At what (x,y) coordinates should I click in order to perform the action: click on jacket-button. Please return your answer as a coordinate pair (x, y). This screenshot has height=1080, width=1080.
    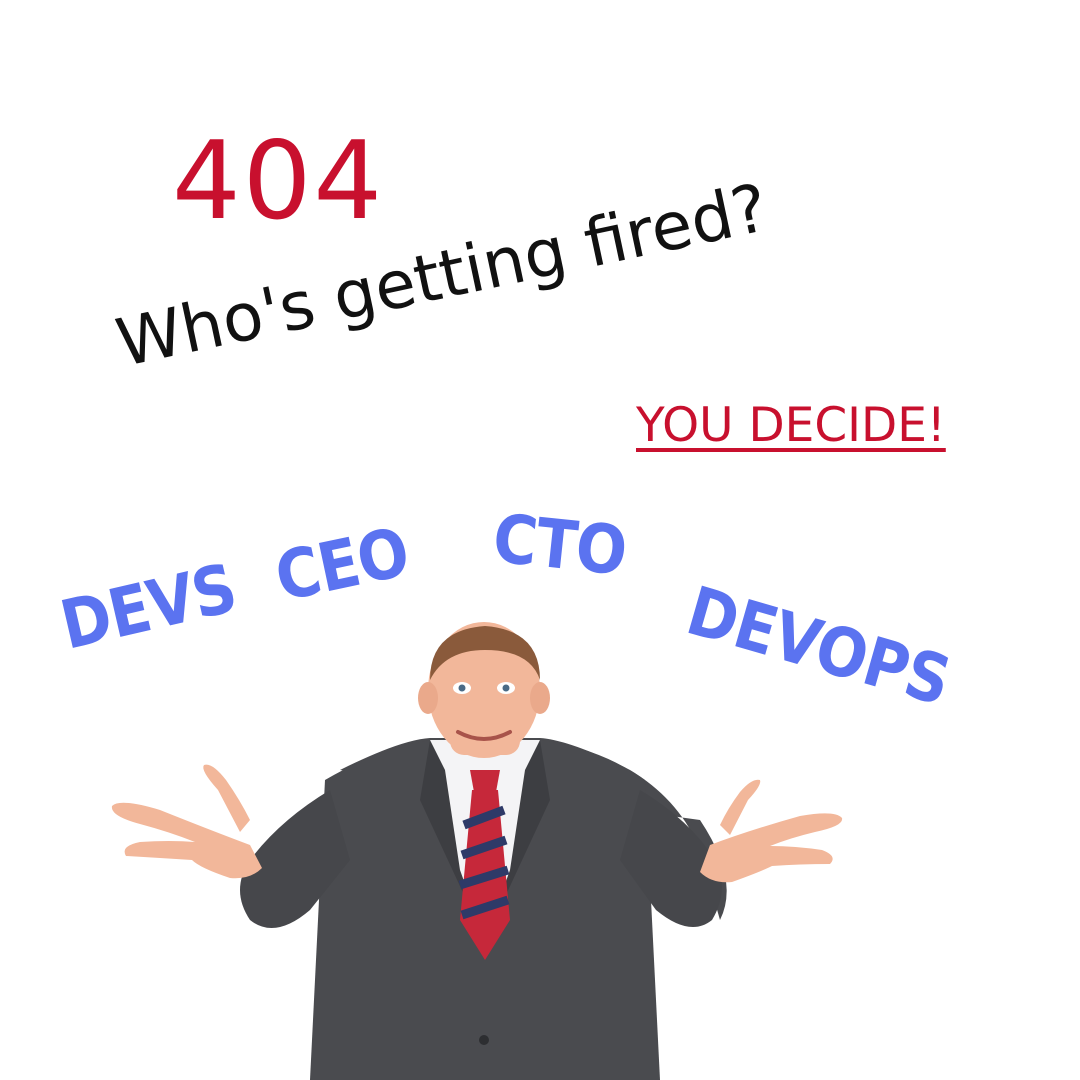
    Looking at the image, I should click on (484, 1040).